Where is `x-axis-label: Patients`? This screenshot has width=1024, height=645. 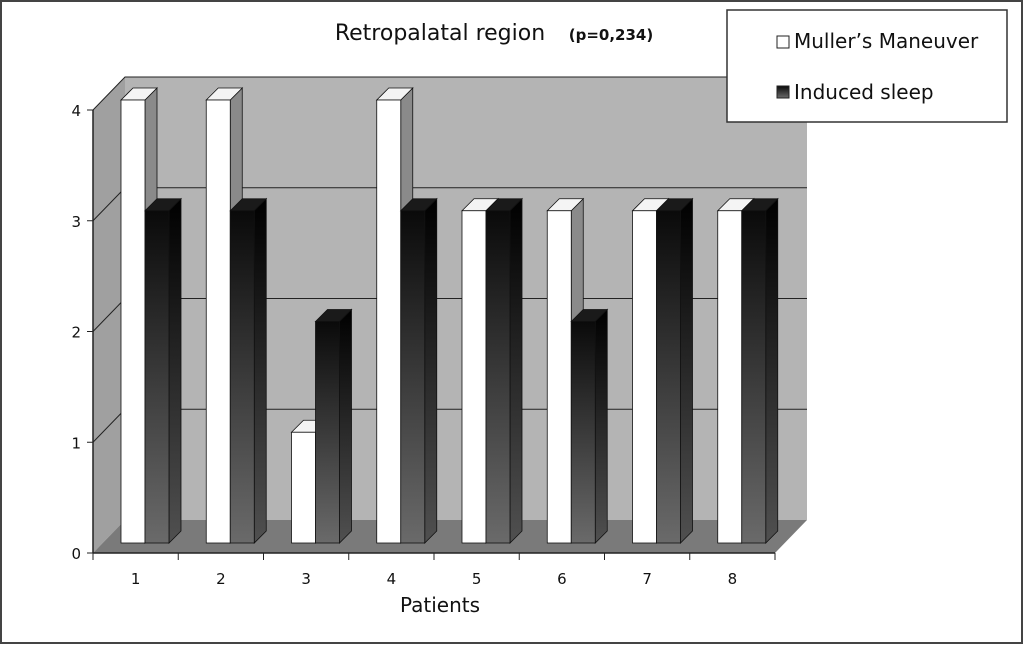
x-axis-label: Patients is located at coordinates (440, 605).